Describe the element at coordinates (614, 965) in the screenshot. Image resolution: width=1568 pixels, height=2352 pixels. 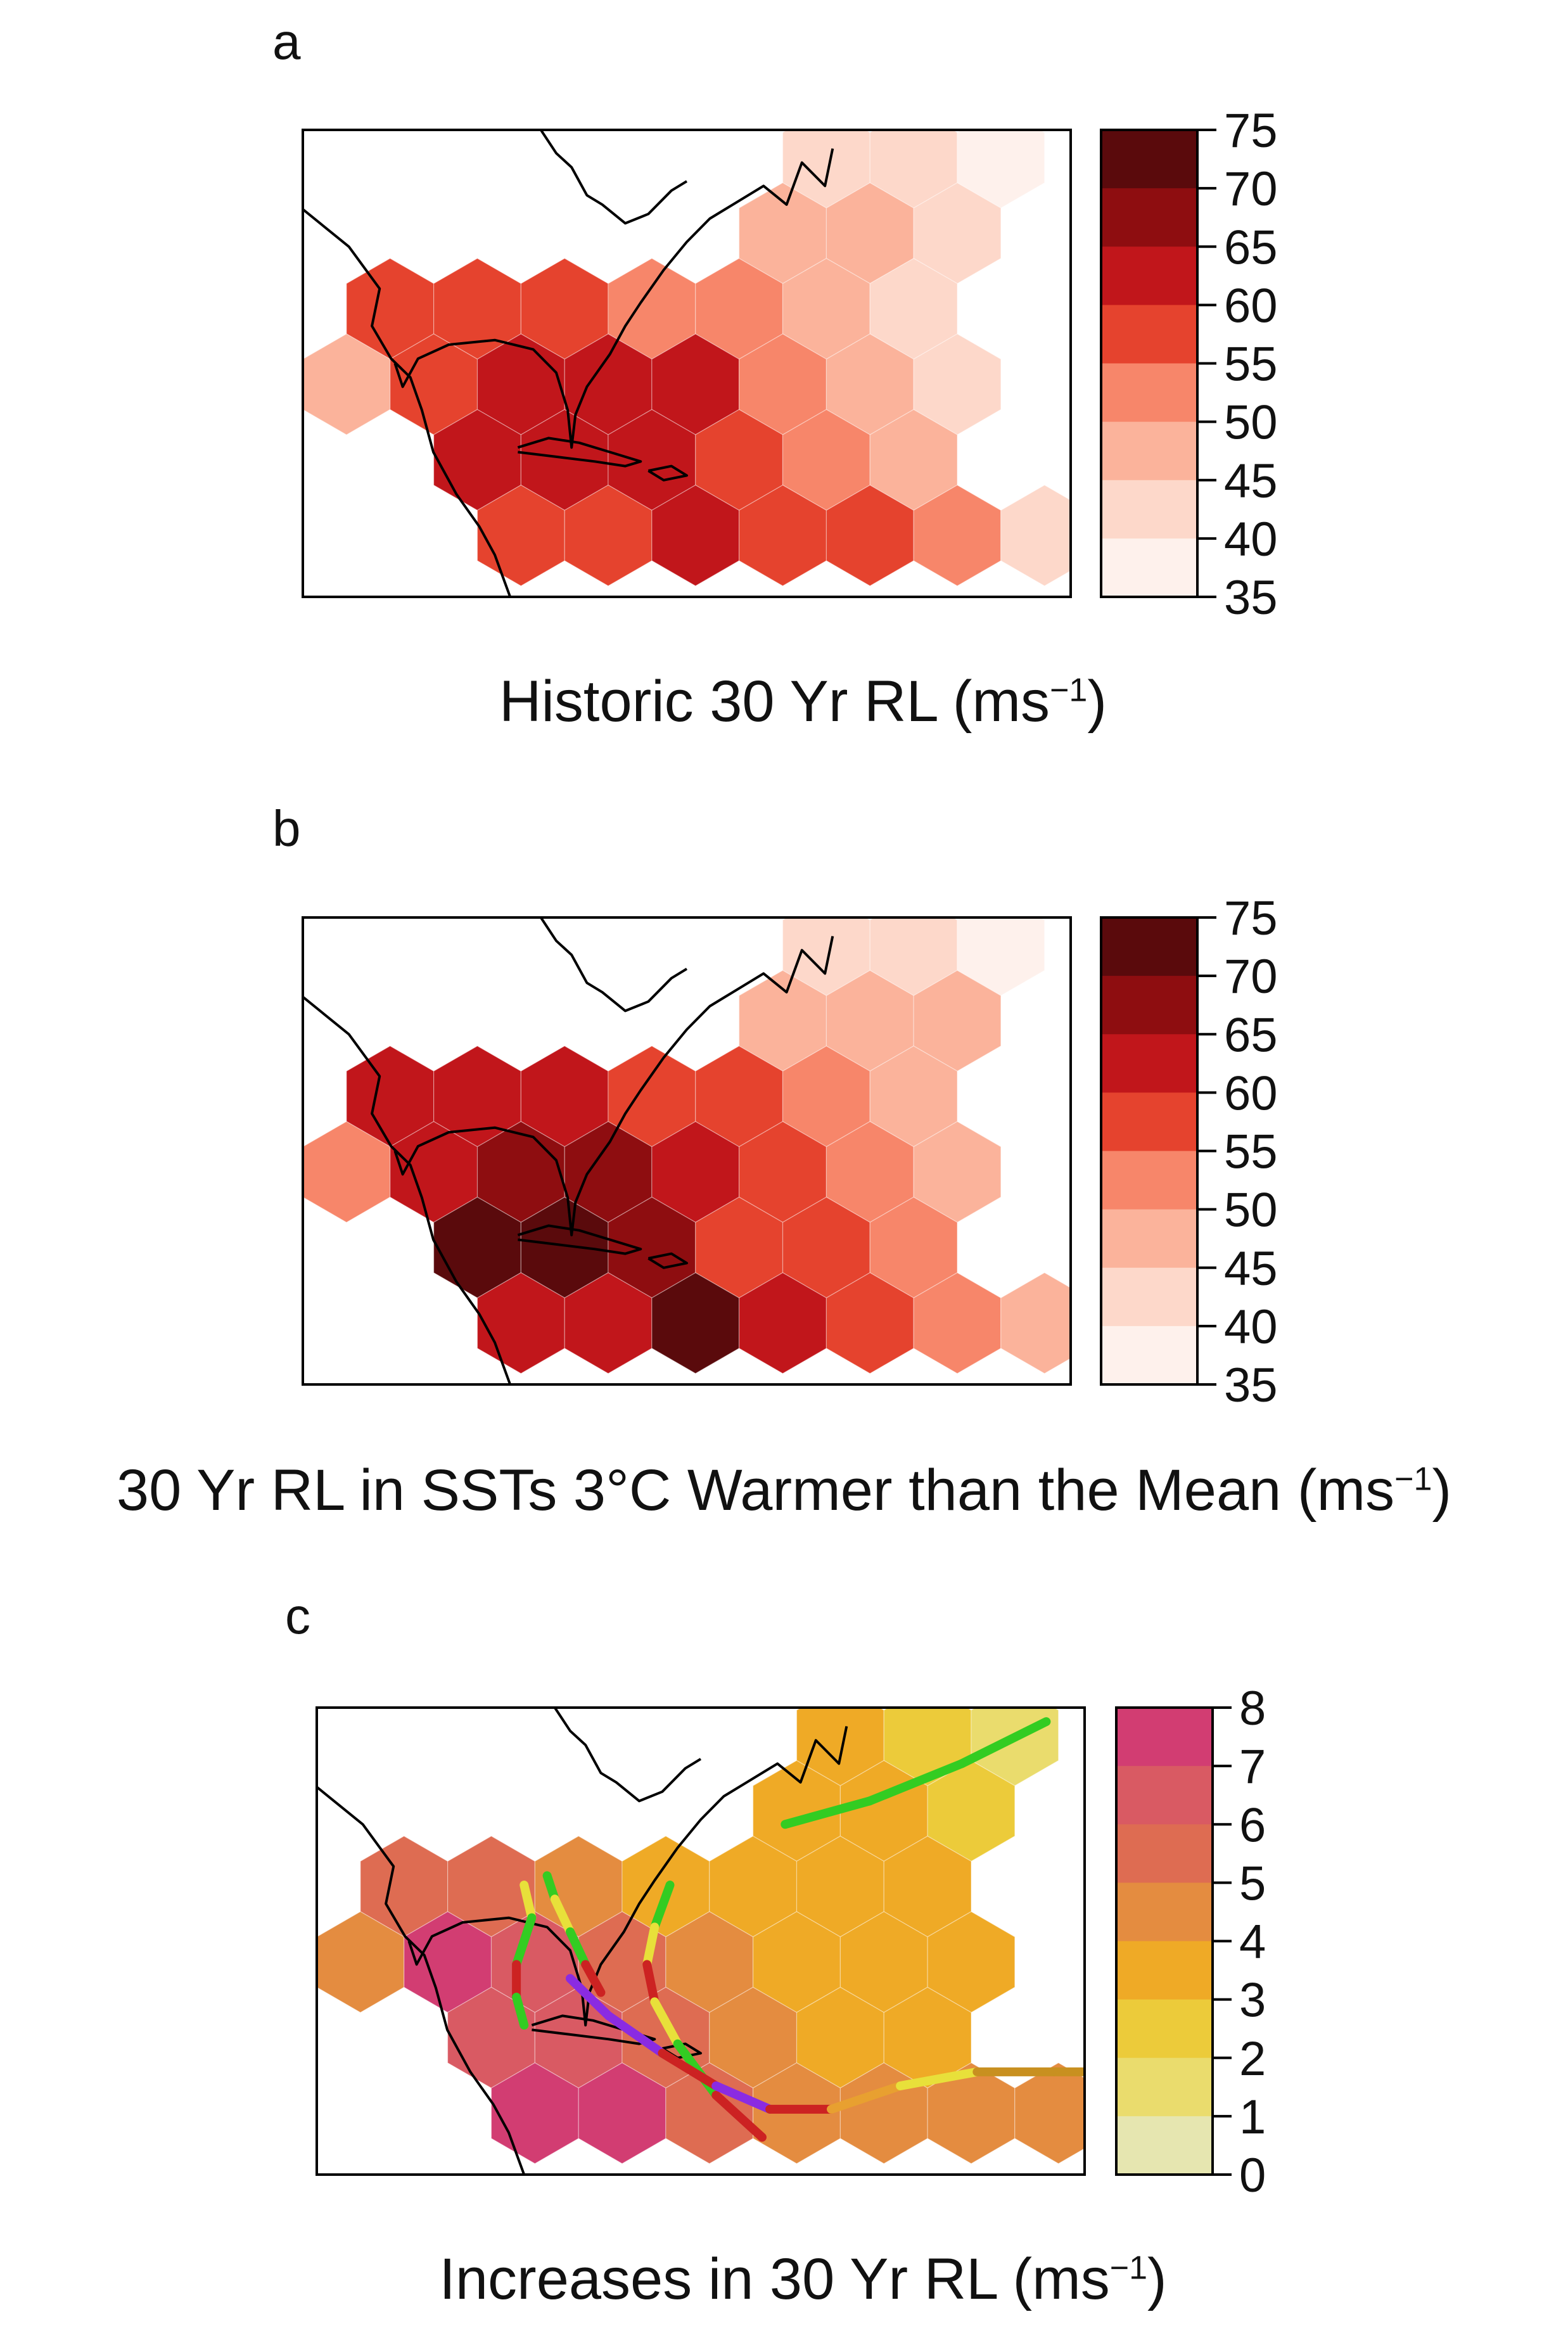
I see `panel-b-great-lakes` at that location.